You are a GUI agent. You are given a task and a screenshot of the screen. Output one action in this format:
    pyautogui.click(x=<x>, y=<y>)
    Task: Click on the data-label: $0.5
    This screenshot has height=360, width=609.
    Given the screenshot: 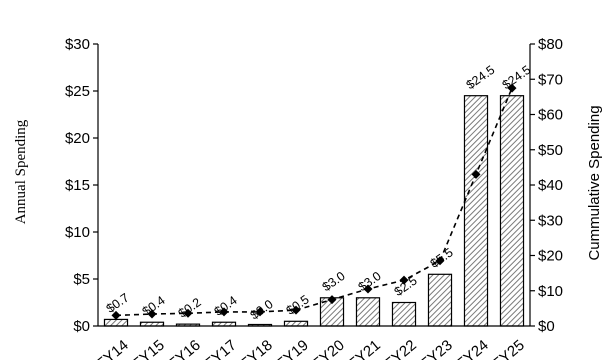 What is the action you would take?
    pyautogui.click(x=298, y=304)
    